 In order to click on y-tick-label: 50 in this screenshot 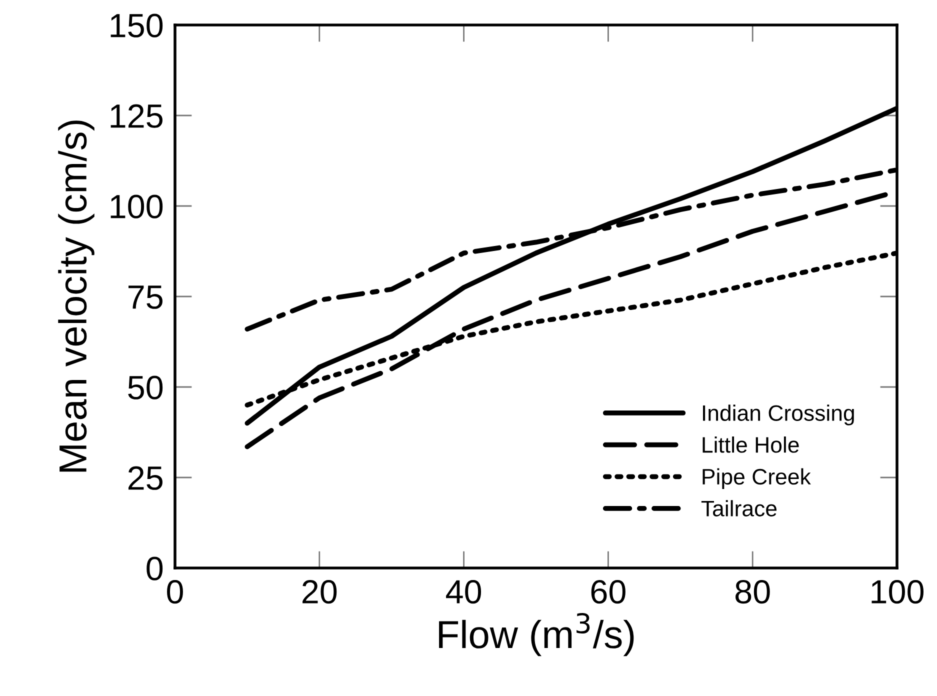, I will do `click(145, 388)`.